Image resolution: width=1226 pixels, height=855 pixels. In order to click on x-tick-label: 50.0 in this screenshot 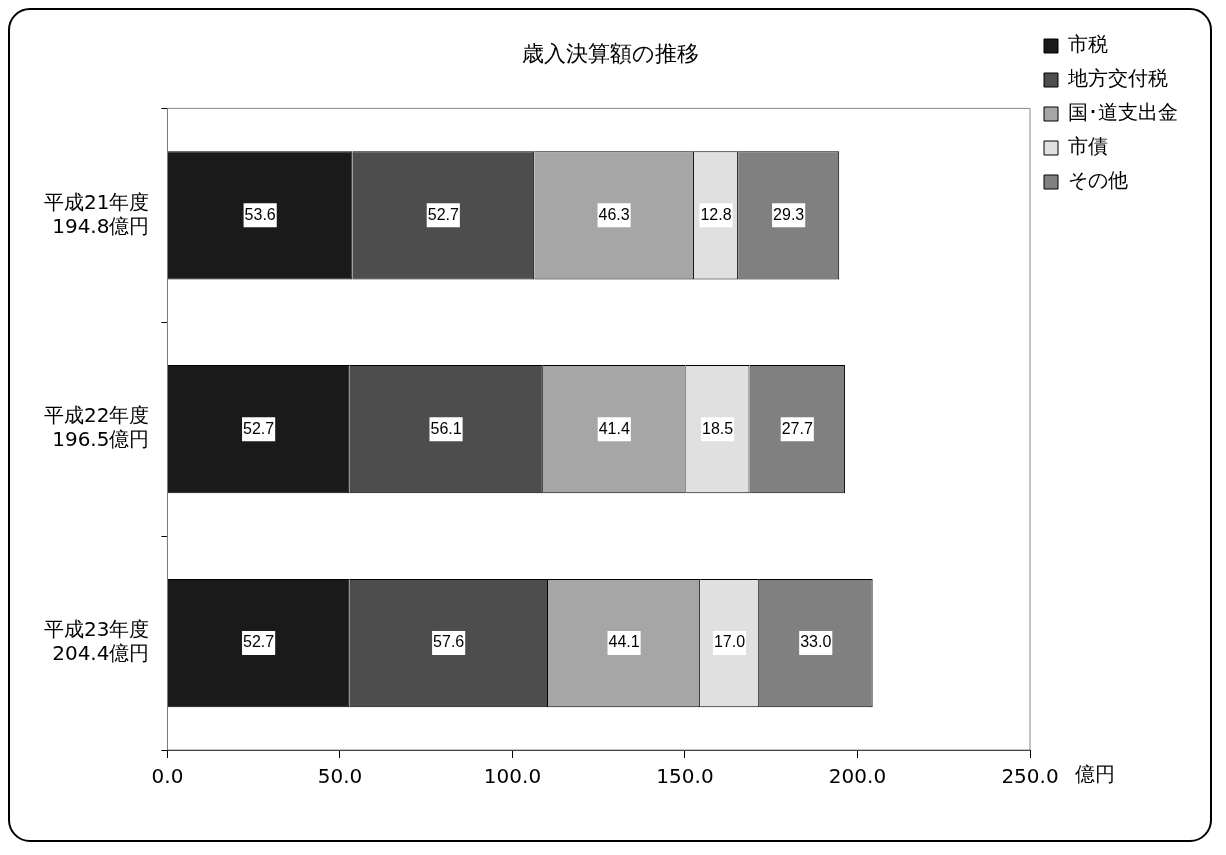, I will do `click(340, 776)`.